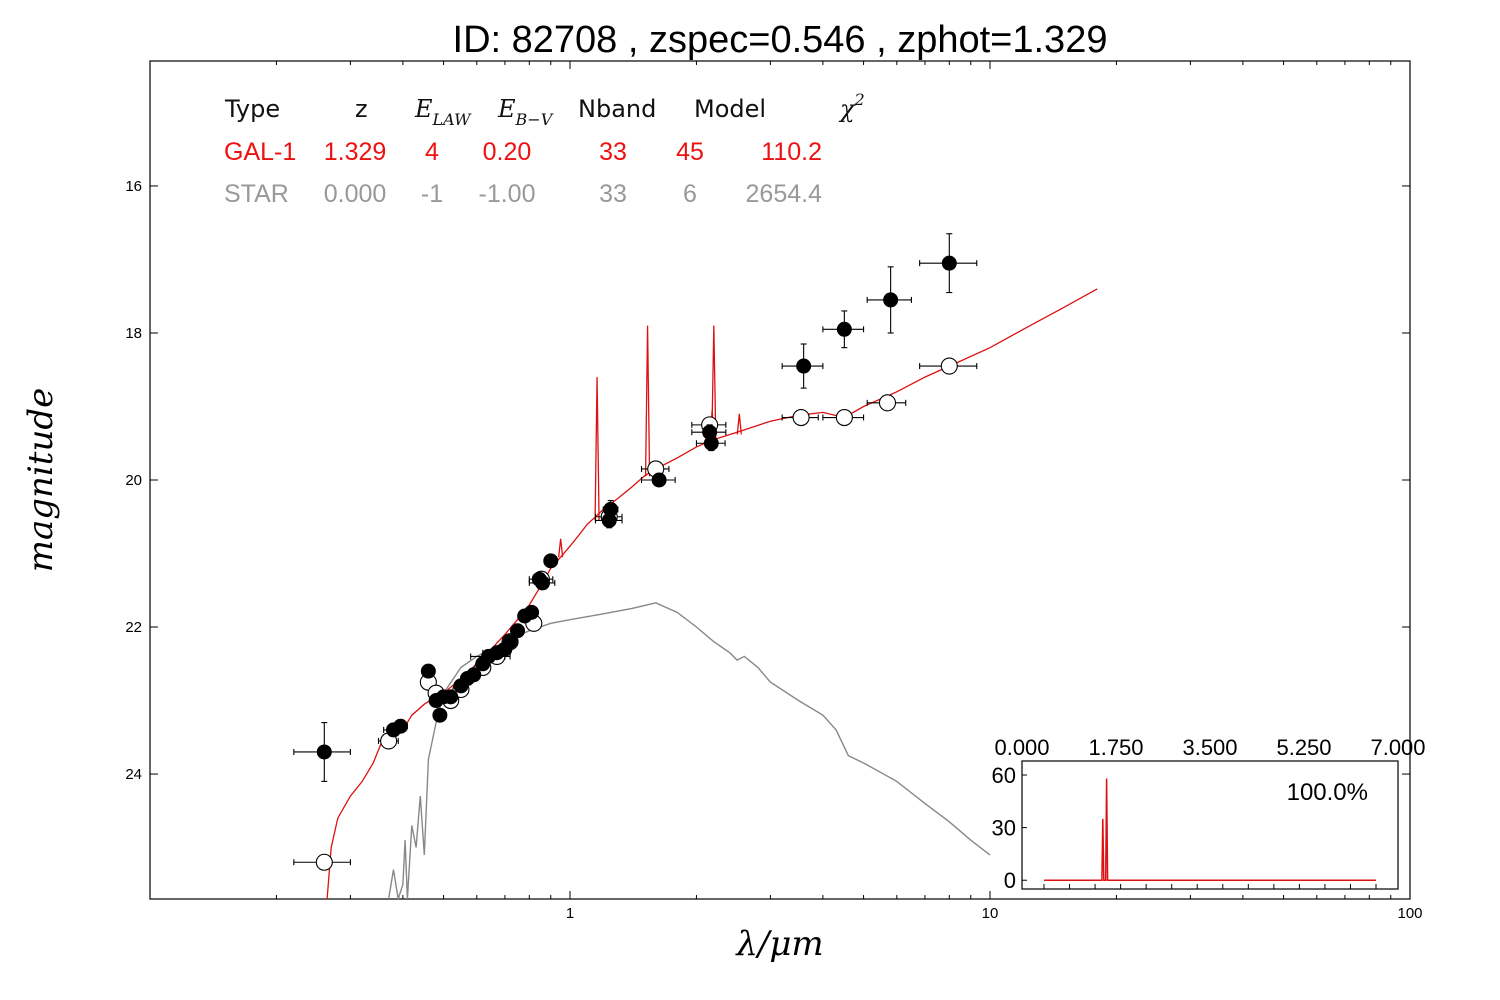 The height and width of the screenshot is (1000, 1500). I want to click on x-tick-label: 1, so click(570, 913).